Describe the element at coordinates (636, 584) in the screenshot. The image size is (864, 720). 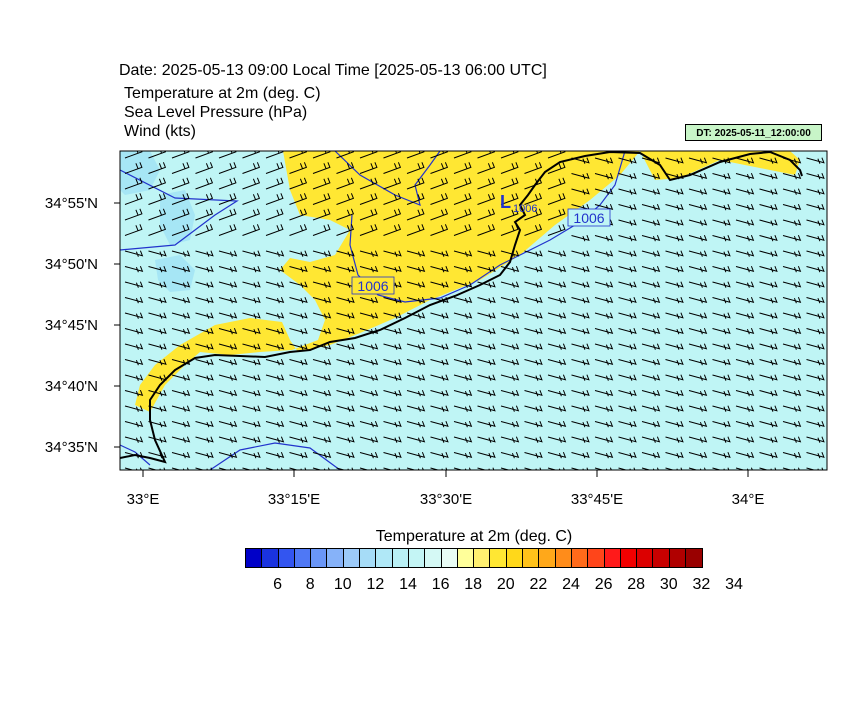
I see `colorbar-tick-label: 28` at that location.